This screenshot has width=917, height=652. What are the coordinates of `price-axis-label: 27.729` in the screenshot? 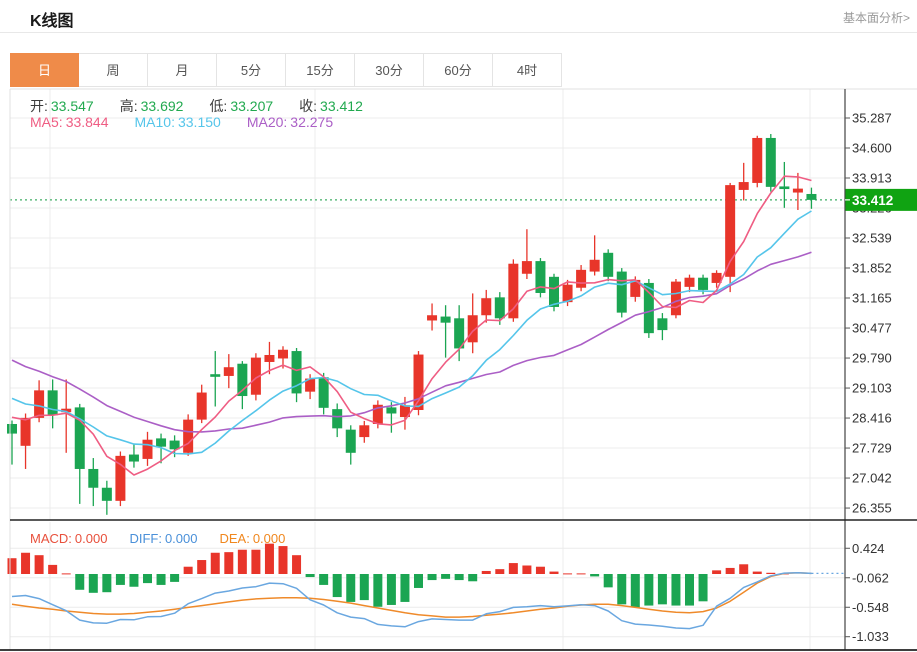 It's located at (872, 448).